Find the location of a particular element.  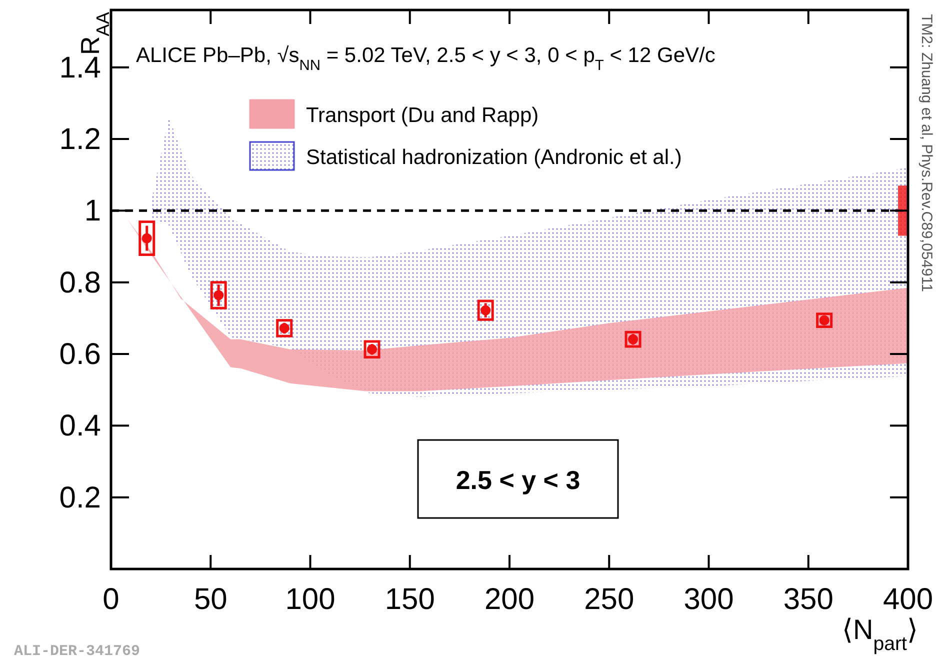

x-tick-label: 300 is located at coordinates (709, 599).